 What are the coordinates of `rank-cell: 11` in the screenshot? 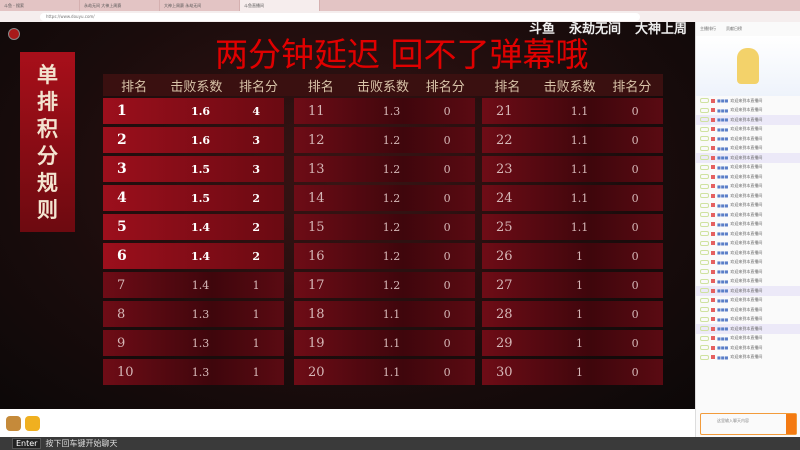 It's located at (316, 111).